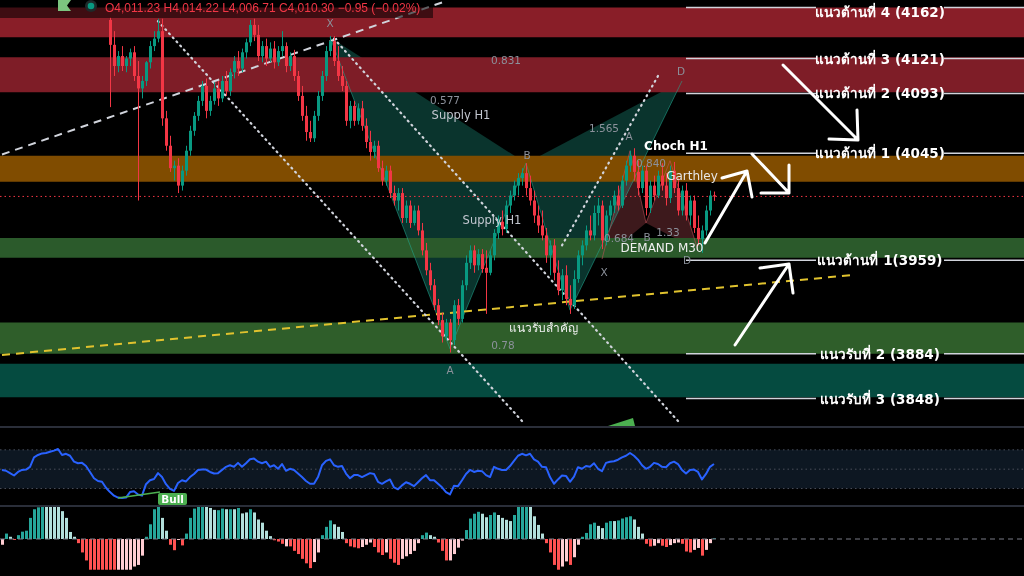 This screenshot has width=1024, height=576. I want to click on ref-line-label: แนวรับที่ 3 (3848), so click(880, 397).